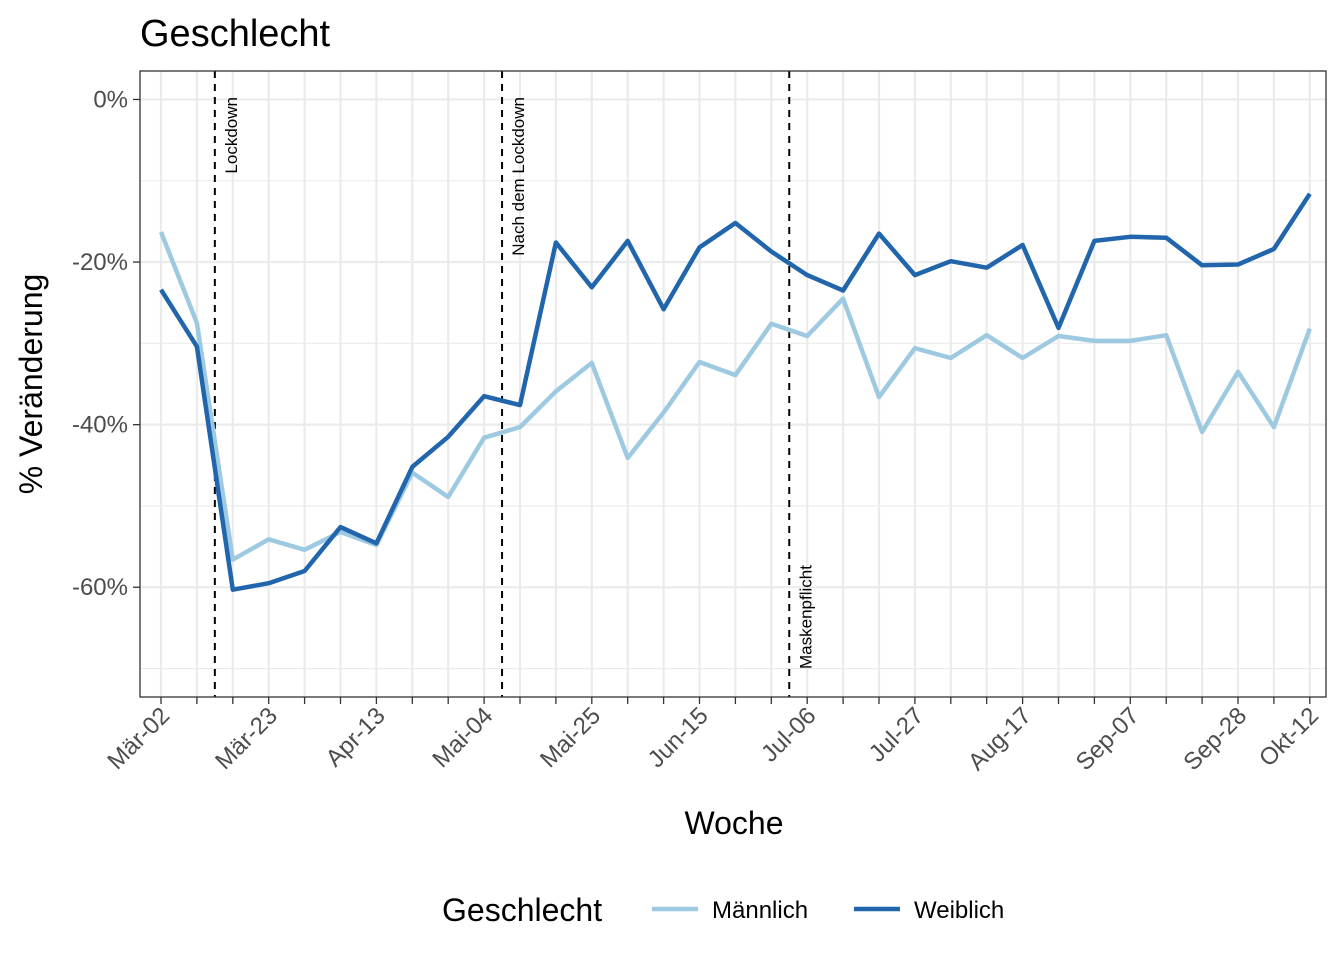 The image size is (1344, 960). Describe the element at coordinates (100, 262) in the screenshot. I see `y-tick-label: -20%` at that location.